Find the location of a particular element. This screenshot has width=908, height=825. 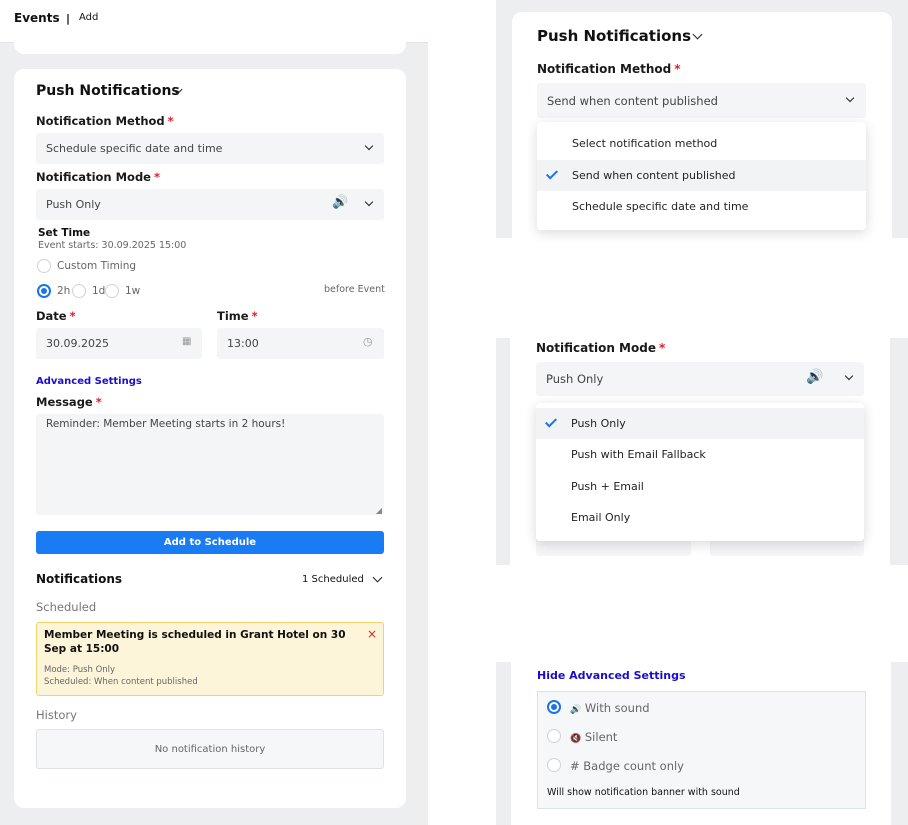

history-empty: No notification history is located at coordinates (210, 749).